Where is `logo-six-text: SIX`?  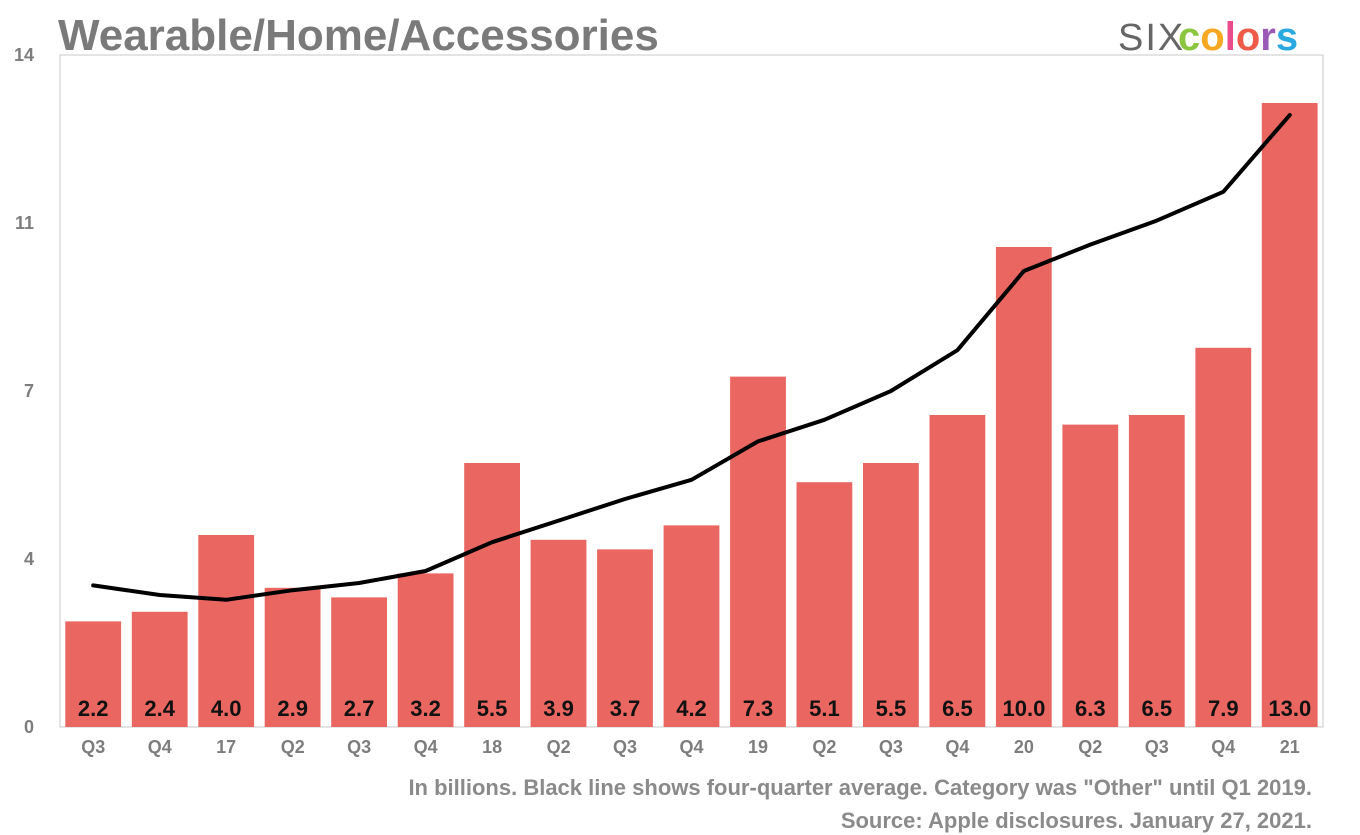 logo-six-text: SIX is located at coordinates (1151, 38).